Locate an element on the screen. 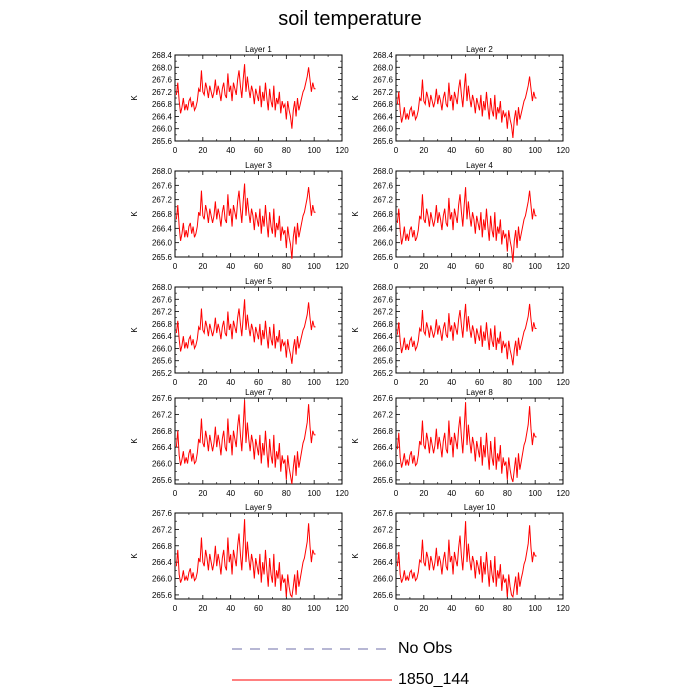  panel-title: Layer 10 is located at coordinates (480, 507).